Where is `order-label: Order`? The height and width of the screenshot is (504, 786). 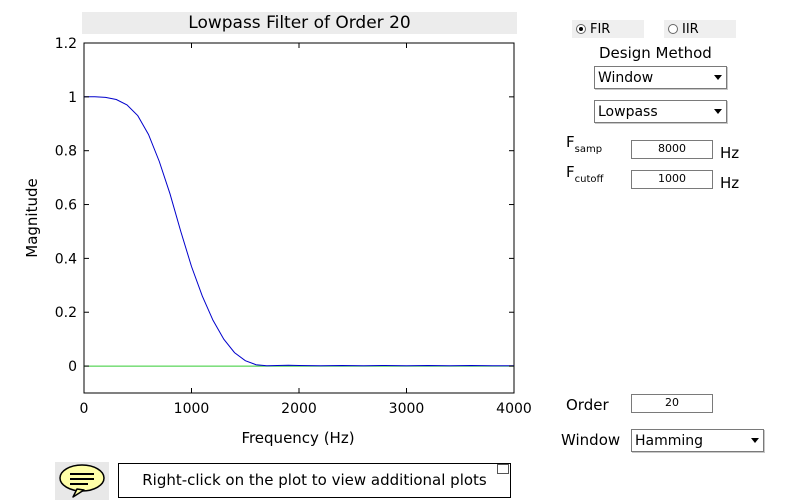 order-label: Order is located at coordinates (587, 405).